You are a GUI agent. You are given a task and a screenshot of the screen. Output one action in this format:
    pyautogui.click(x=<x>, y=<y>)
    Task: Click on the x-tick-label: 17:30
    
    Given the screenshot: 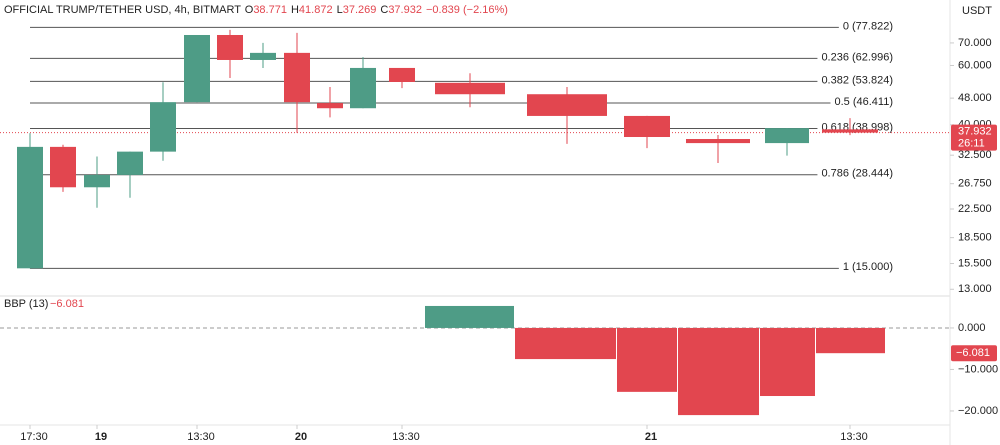 What is the action you would take?
    pyautogui.click(x=34, y=437)
    